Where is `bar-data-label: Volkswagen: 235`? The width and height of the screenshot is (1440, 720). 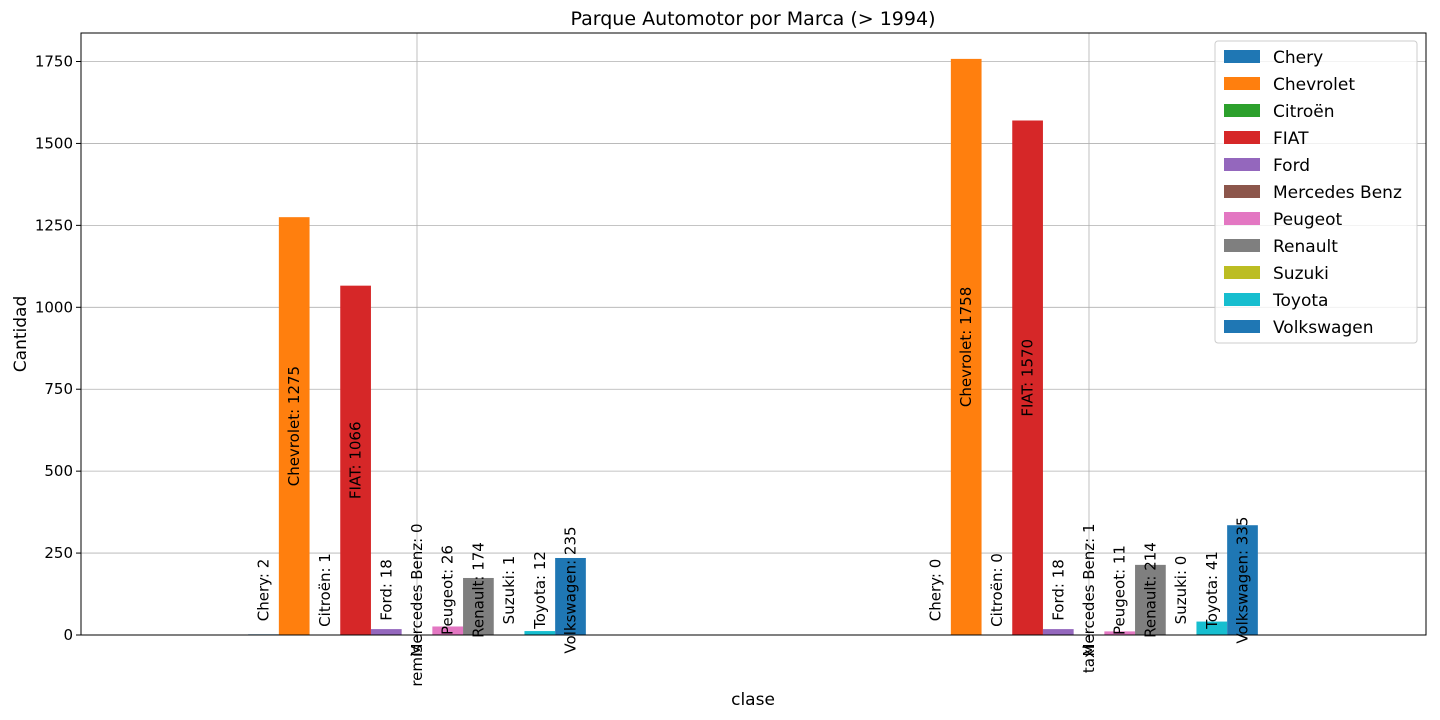
bar-data-label: Volkswagen: 235 is located at coordinates (571, 589).